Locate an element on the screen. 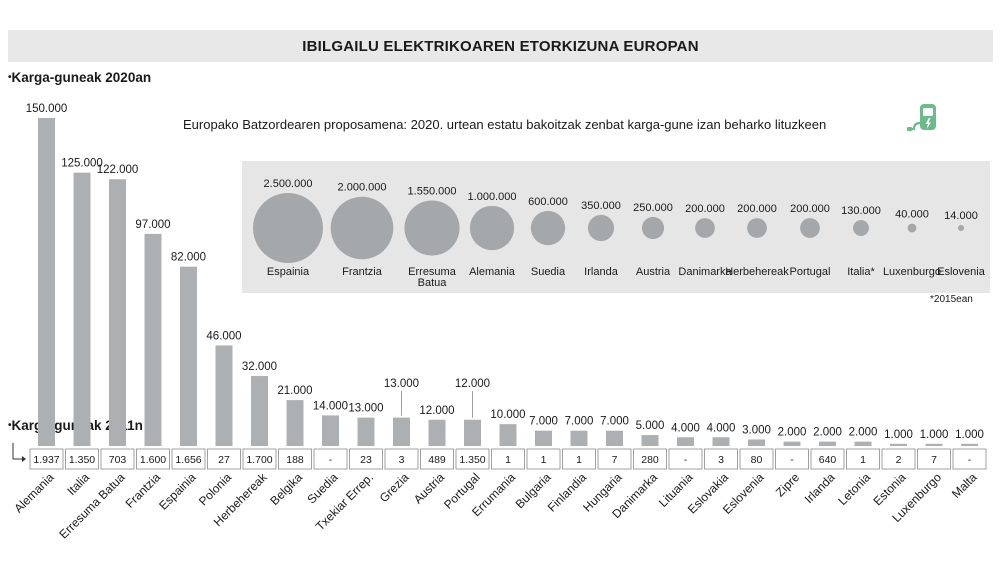 The height and width of the screenshot is (571, 1000). row-2011-value-14: 1 is located at coordinates (544, 460).